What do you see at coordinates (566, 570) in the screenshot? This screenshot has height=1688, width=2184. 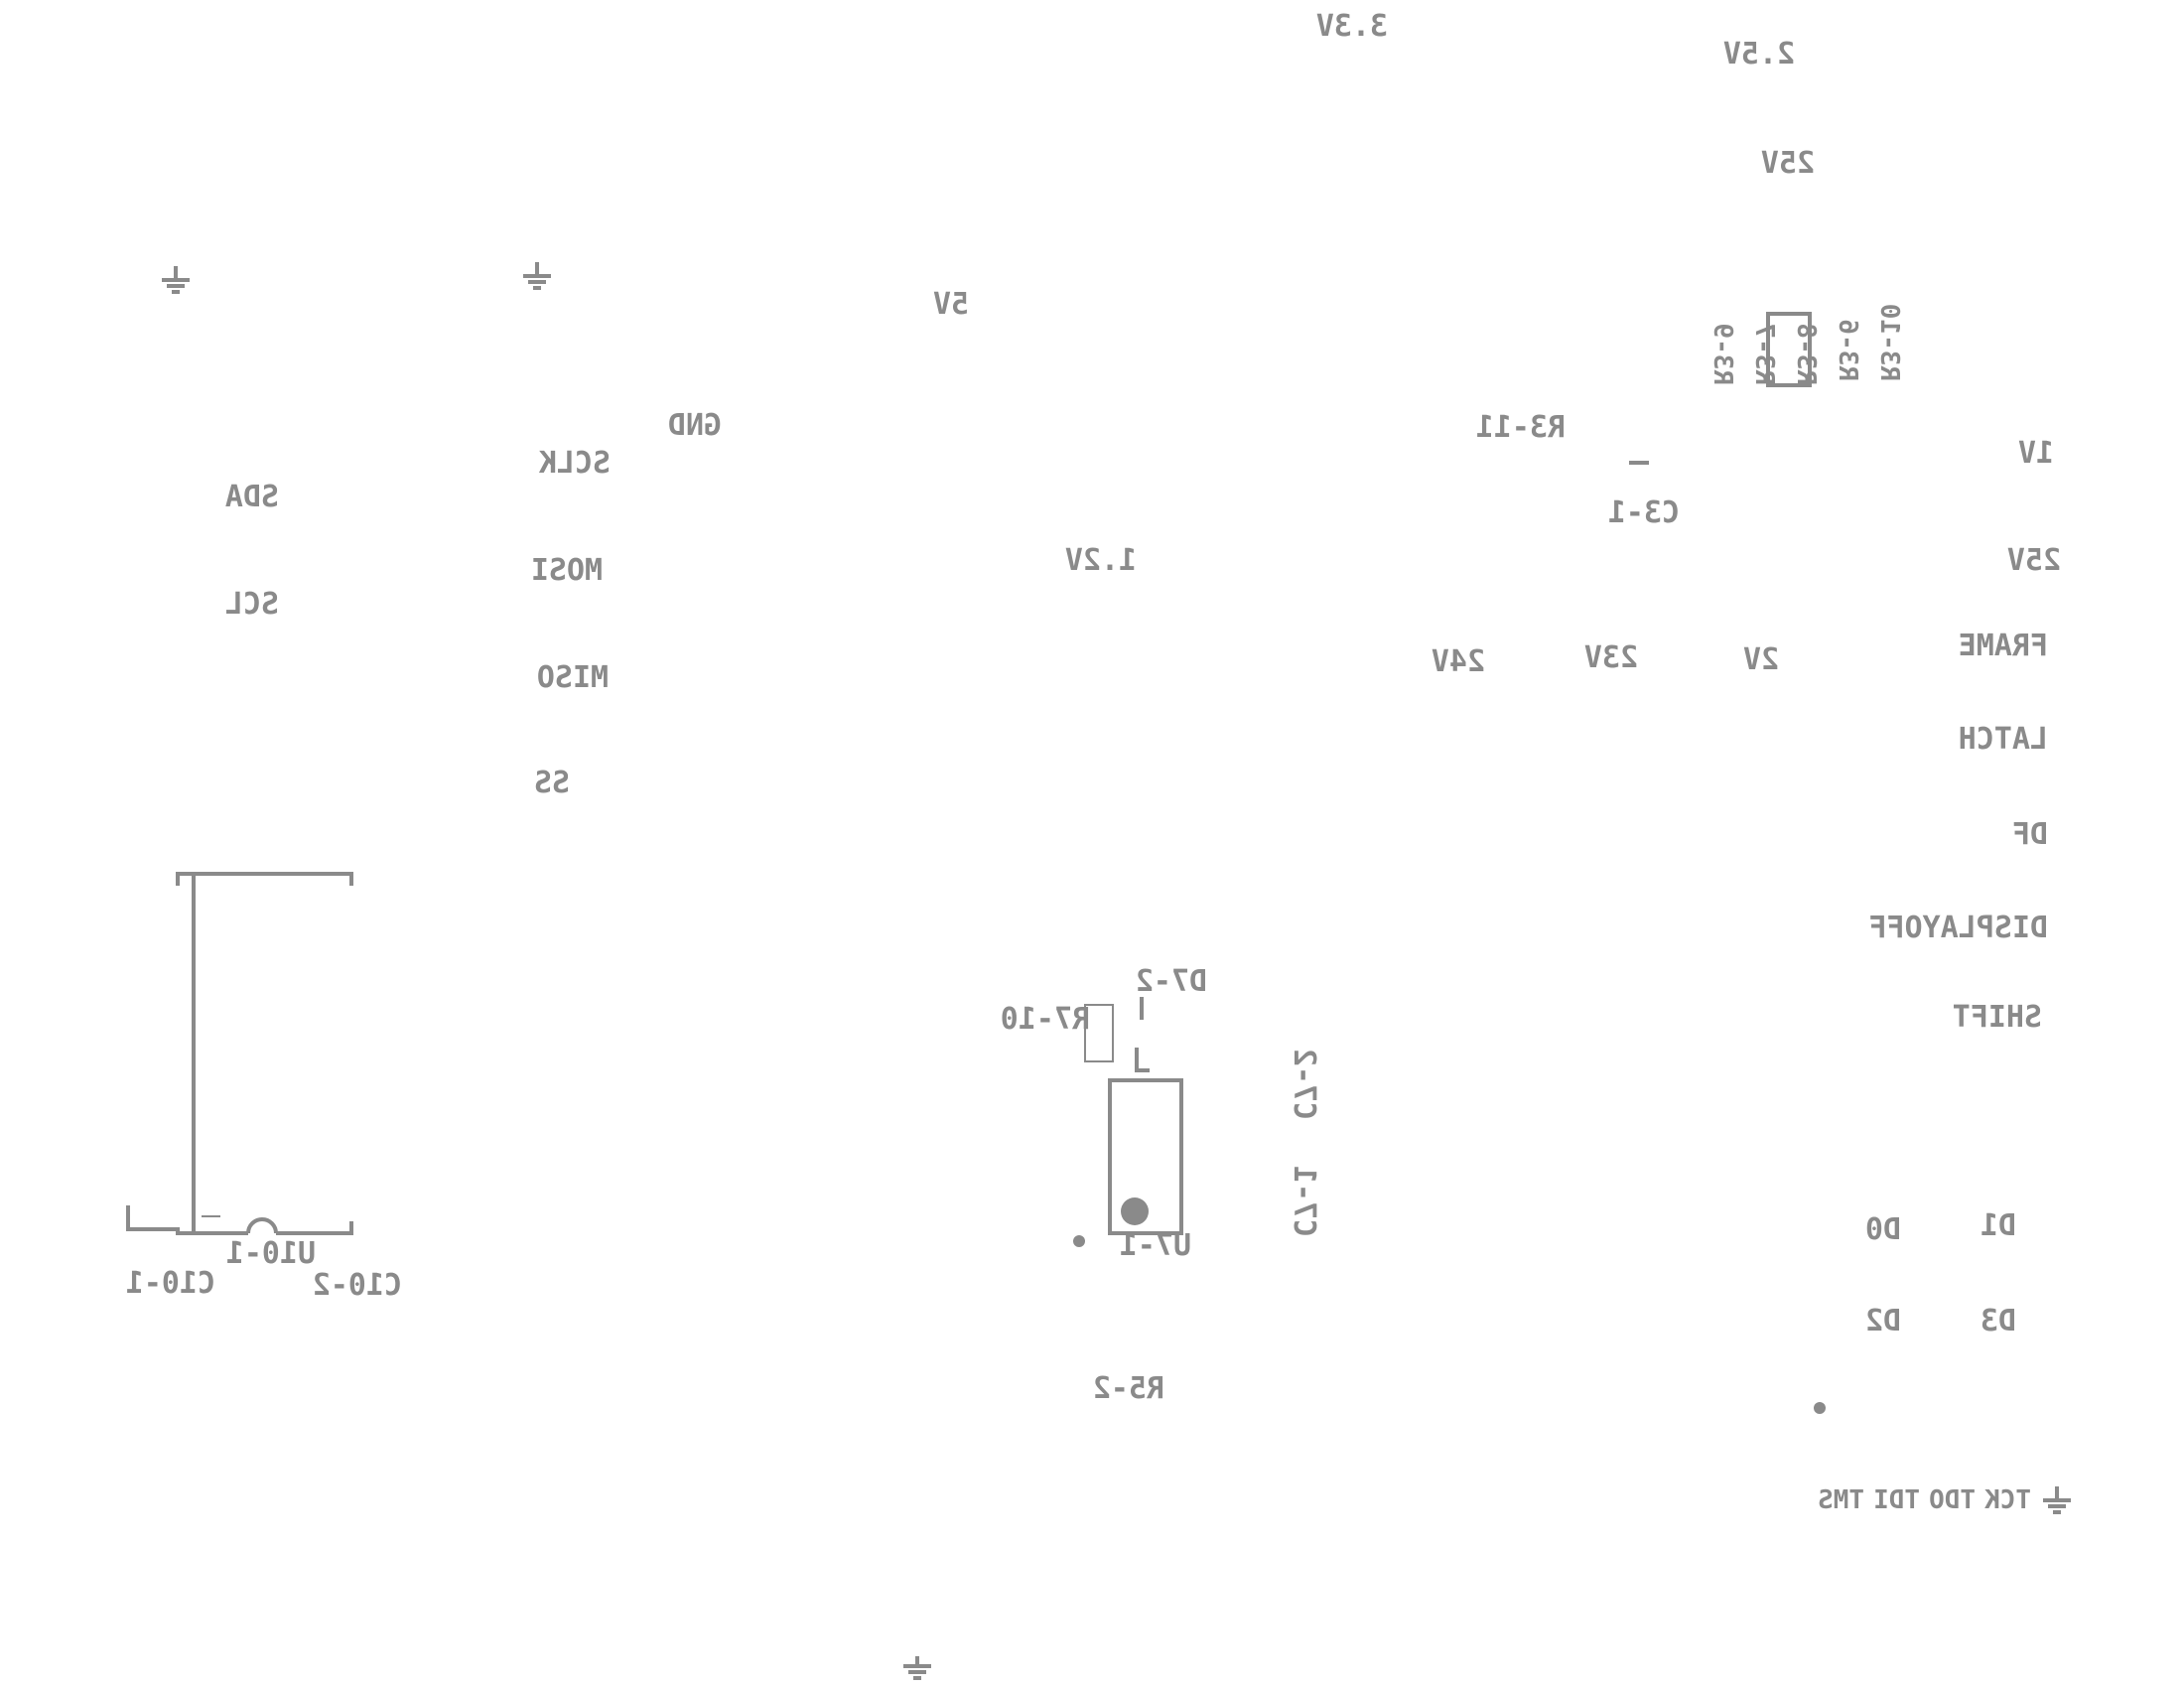 I see `signal-label-mosi: MOSI` at bounding box center [566, 570].